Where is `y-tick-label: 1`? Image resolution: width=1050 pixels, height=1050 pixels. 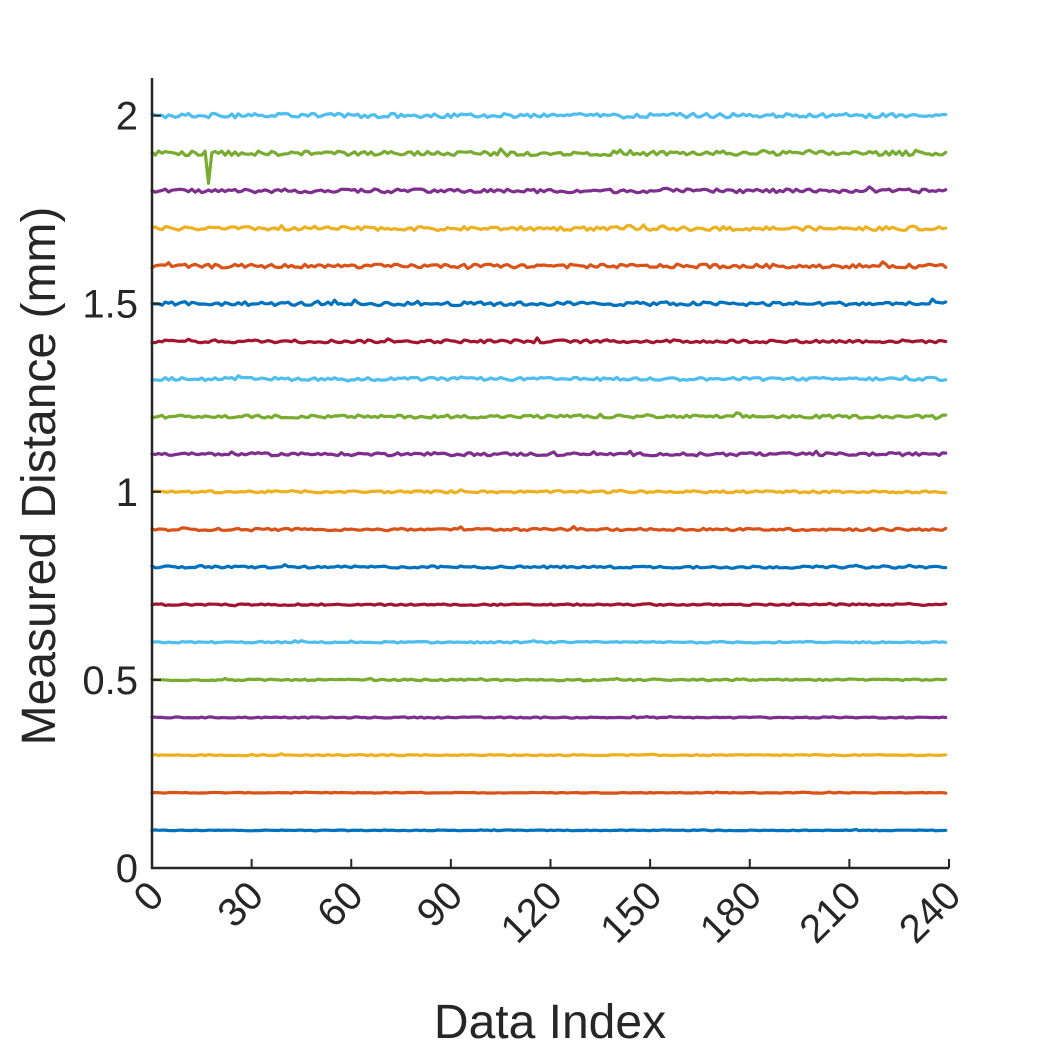 y-tick-label: 1 is located at coordinates (127, 493).